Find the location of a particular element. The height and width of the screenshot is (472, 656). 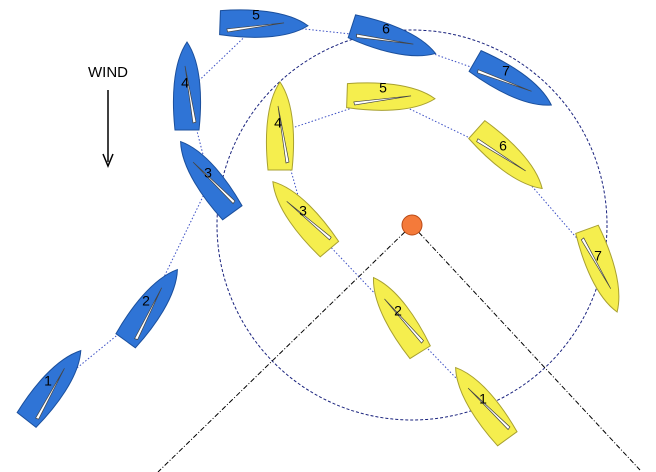

wind-label: WIND is located at coordinates (108, 72).